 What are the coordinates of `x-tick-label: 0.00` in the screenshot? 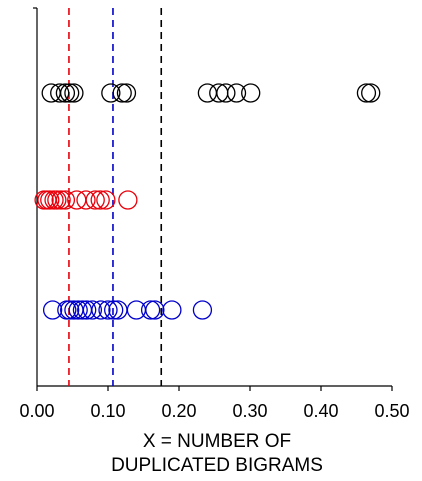 It's located at (36, 411).